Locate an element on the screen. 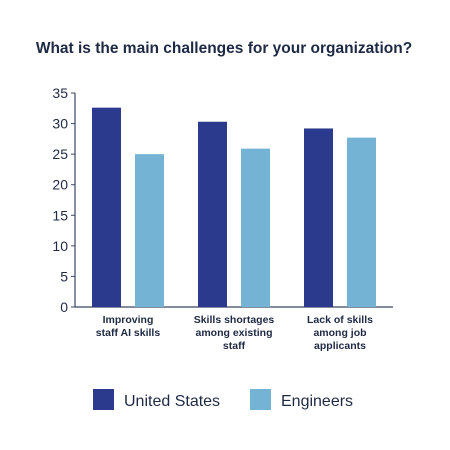 This screenshot has height=450, width=450. y-tick-label: 5 is located at coordinates (64, 276).